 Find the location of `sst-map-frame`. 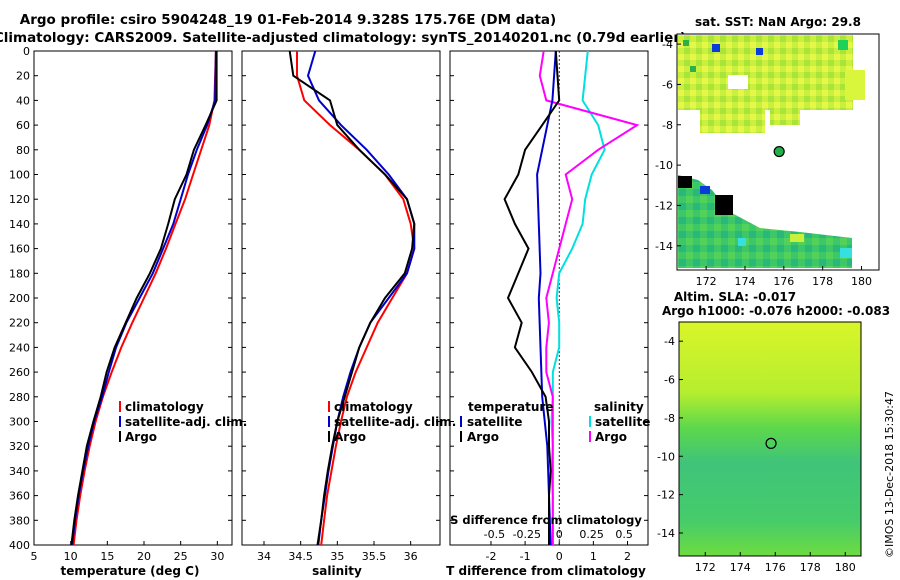

sst-map-frame is located at coordinates (778, 152).